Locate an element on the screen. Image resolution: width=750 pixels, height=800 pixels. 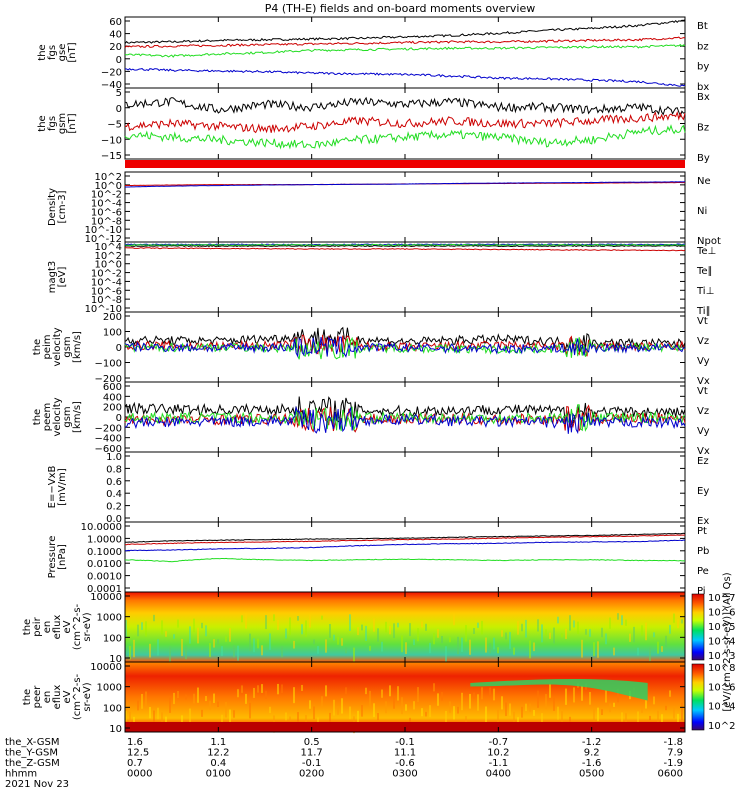
ephemeris-value: 1.6 is located at coordinates (135, 742).